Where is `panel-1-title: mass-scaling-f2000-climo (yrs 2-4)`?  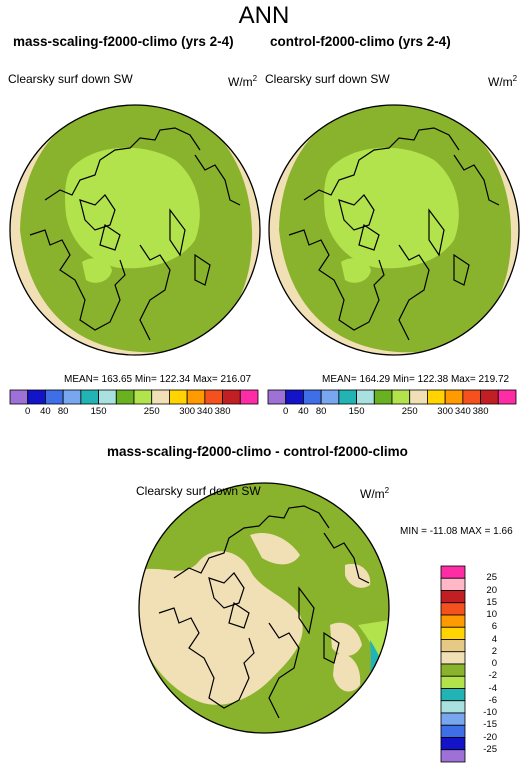 panel-1-title: mass-scaling-f2000-climo (yrs 2-4) is located at coordinates (123, 41).